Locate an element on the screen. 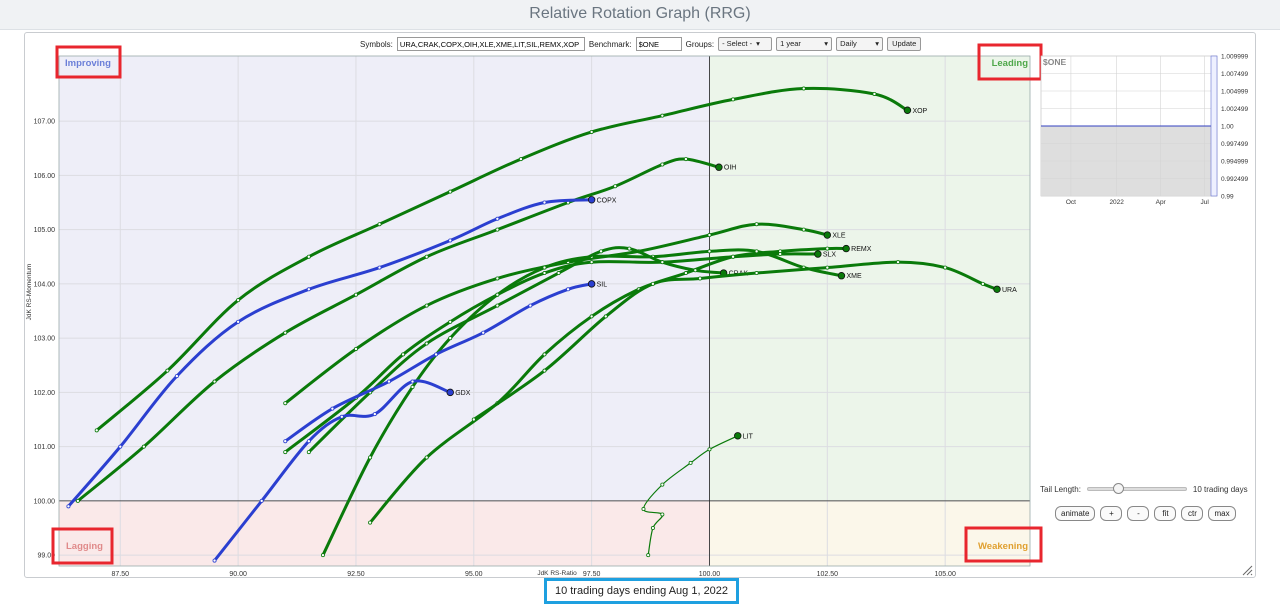  benchmark-input is located at coordinates (658, 44).